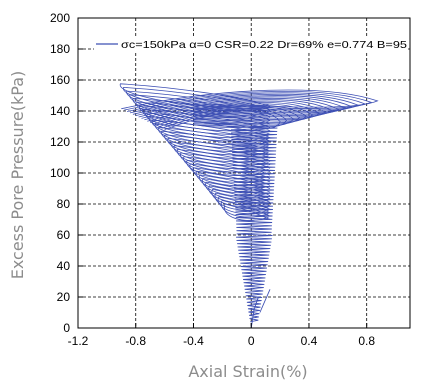  What do you see at coordinates (309, 341) in the screenshot?
I see `x-tick-label: 0.4` at bounding box center [309, 341].